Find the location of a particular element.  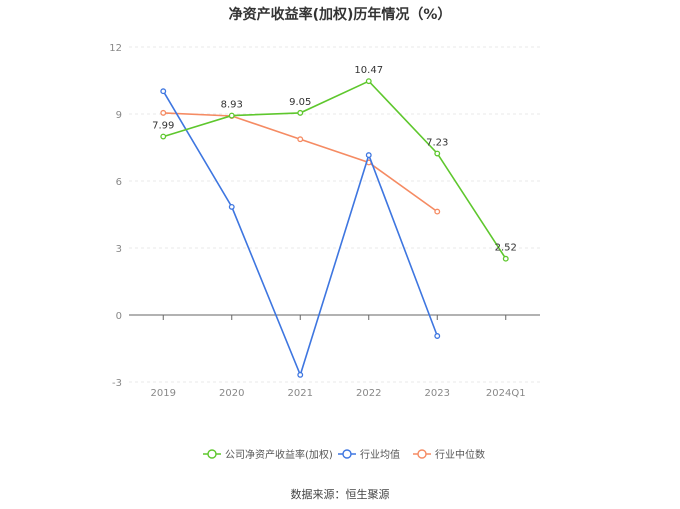

legend-item-1: 行业均值 is located at coordinates (369, 454).